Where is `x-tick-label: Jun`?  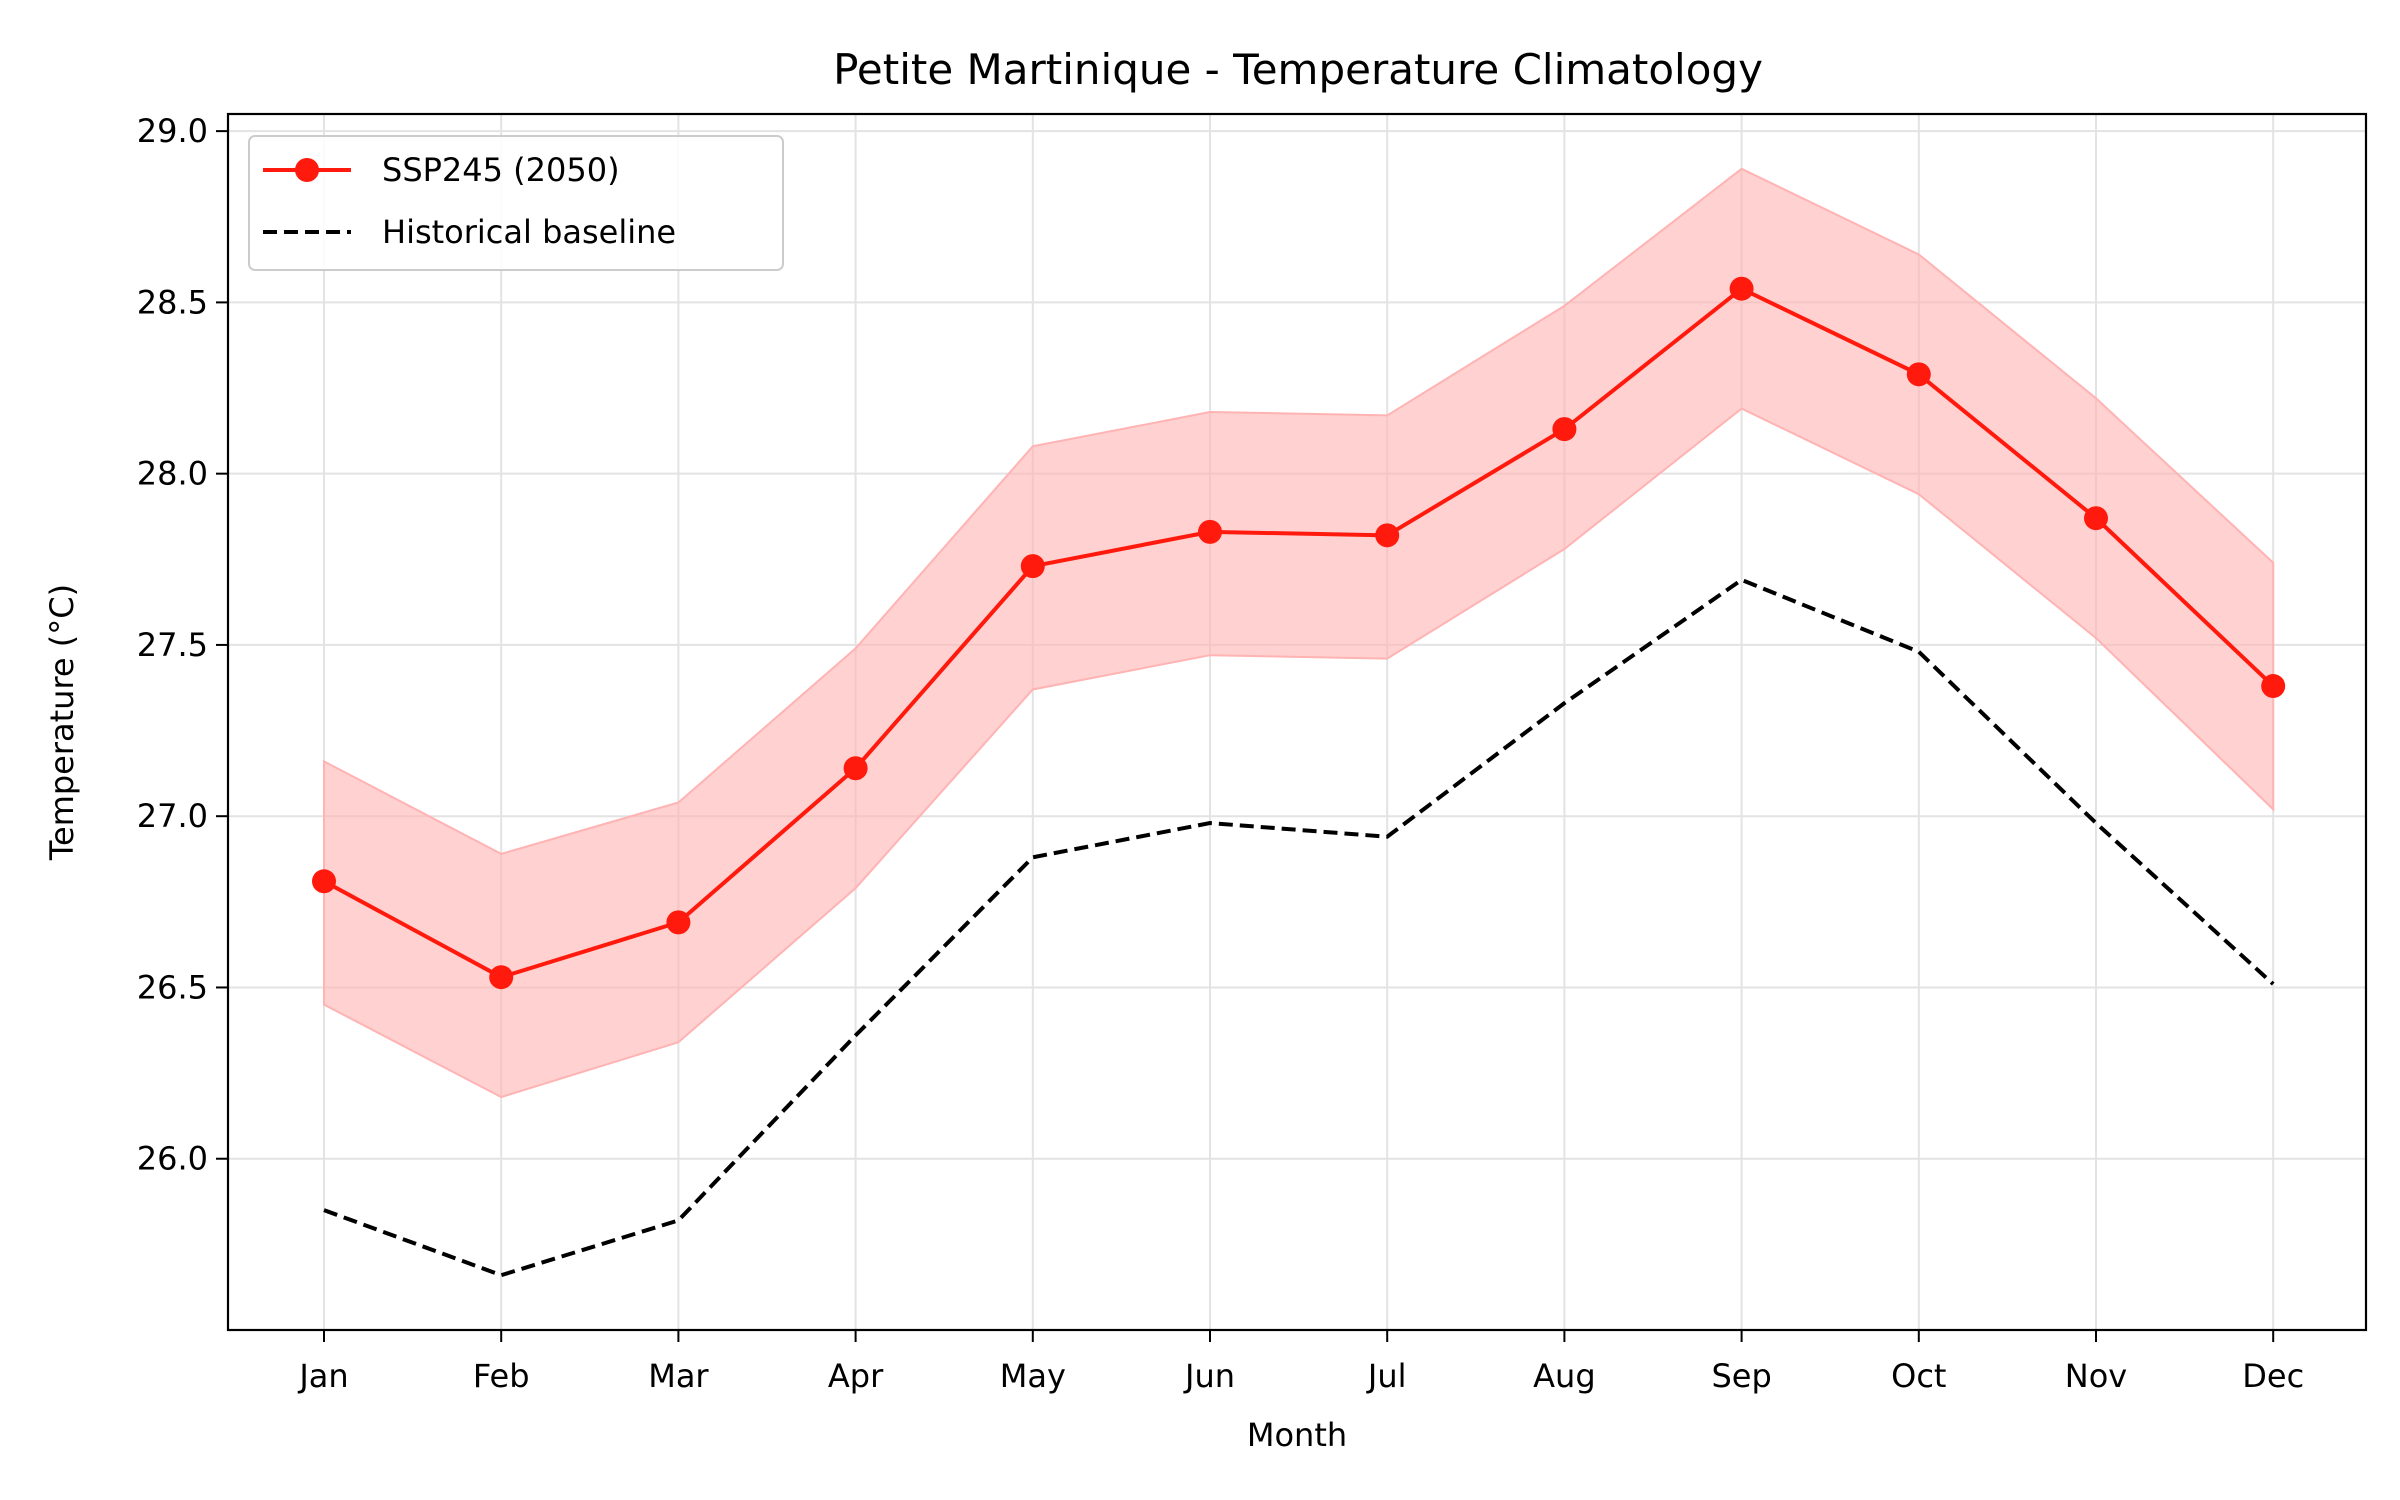
x-tick-label: Jun is located at coordinates (1209, 1376).